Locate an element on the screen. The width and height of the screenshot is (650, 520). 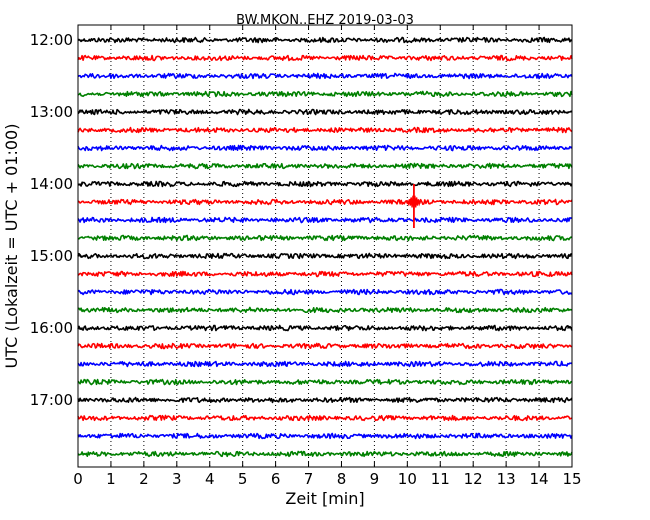
chart-title: BW.MKON..EHZ 2019-03-03 is located at coordinates (325, 20).